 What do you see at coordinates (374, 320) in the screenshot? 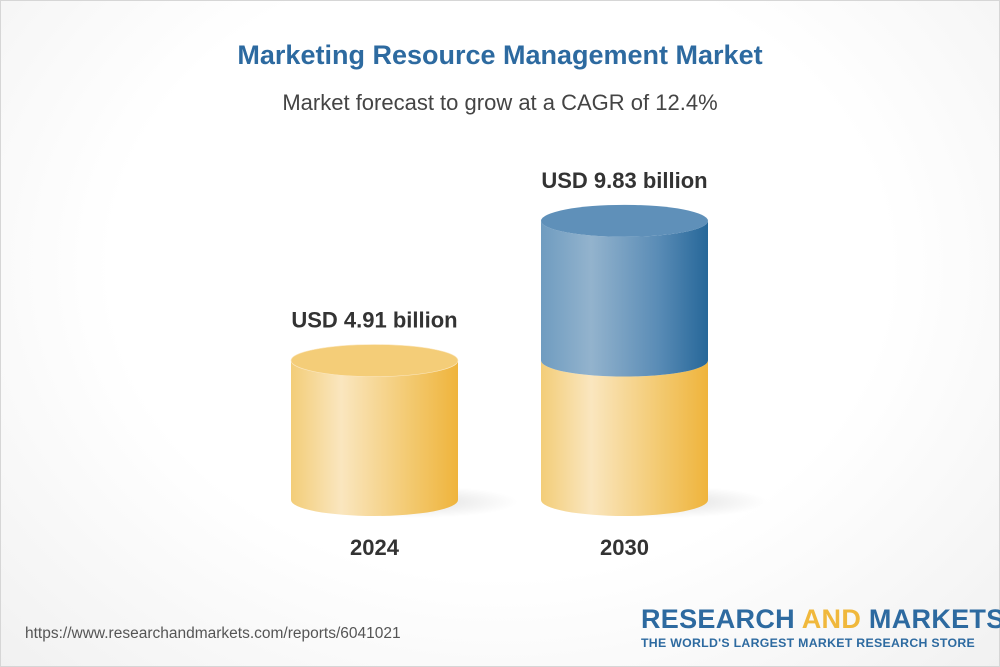
I see `data-label: USD 4.91 billion` at bounding box center [374, 320].